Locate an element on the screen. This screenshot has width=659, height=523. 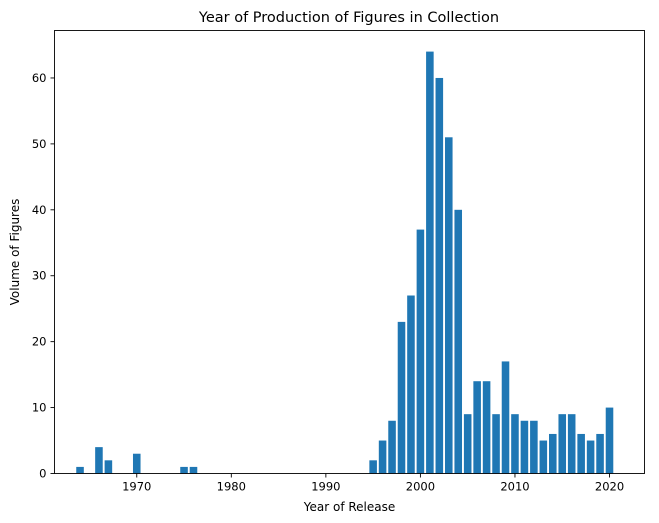
bar-1995 is located at coordinates (373, 467).